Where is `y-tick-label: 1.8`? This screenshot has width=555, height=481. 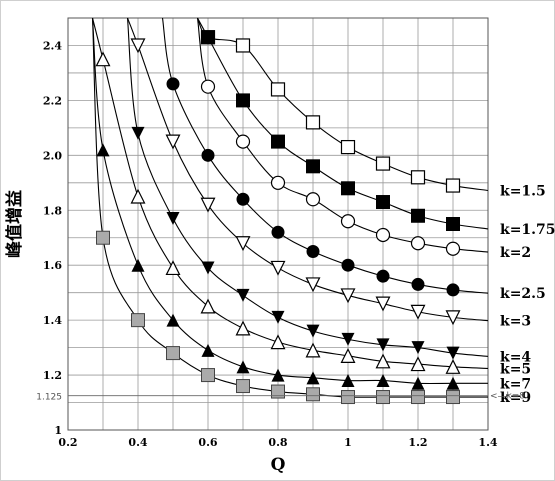
y-tick-label: 1.8 is located at coordinates (52, 210).